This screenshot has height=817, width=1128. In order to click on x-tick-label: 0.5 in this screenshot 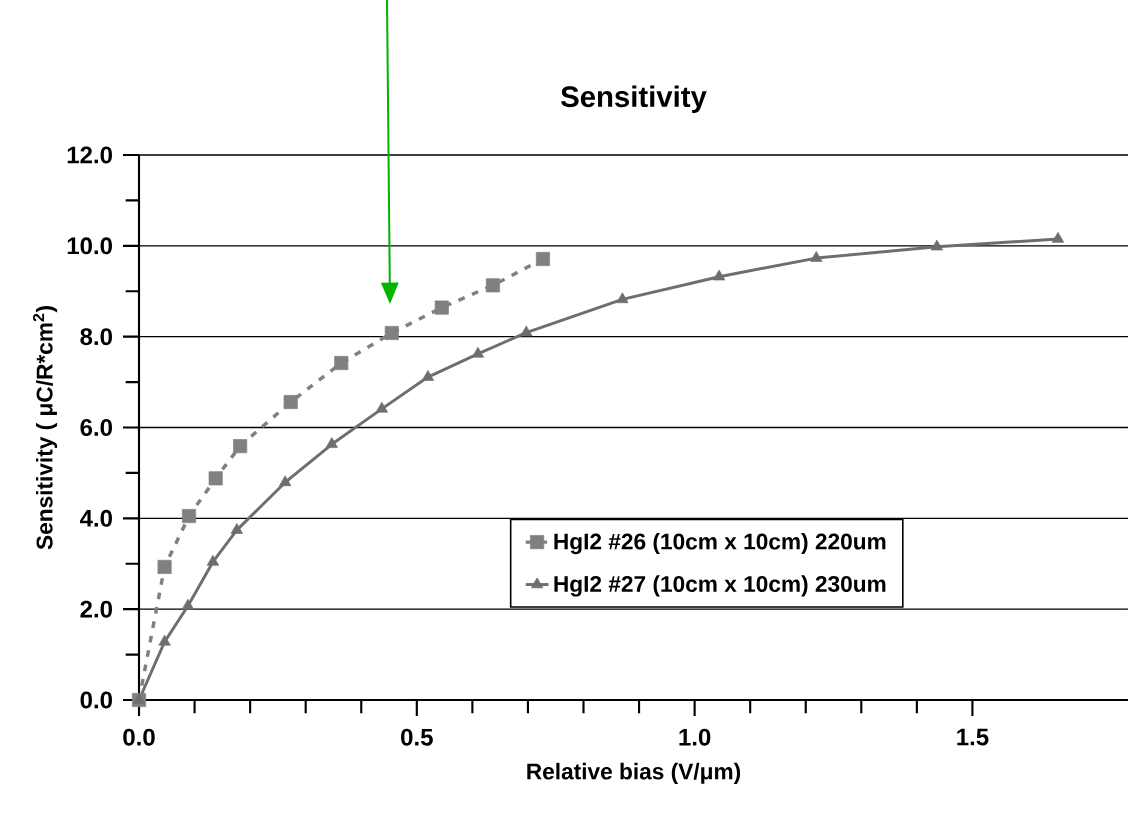, I will do `click(417, 737)`.